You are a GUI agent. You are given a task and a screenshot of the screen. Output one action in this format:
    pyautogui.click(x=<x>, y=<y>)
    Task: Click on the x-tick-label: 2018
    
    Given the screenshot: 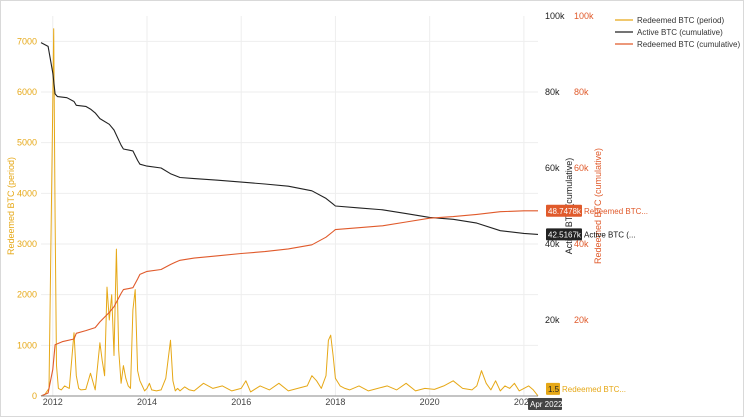 What is the action you would take?
    pyautogui.click(x=335, y=402)
    